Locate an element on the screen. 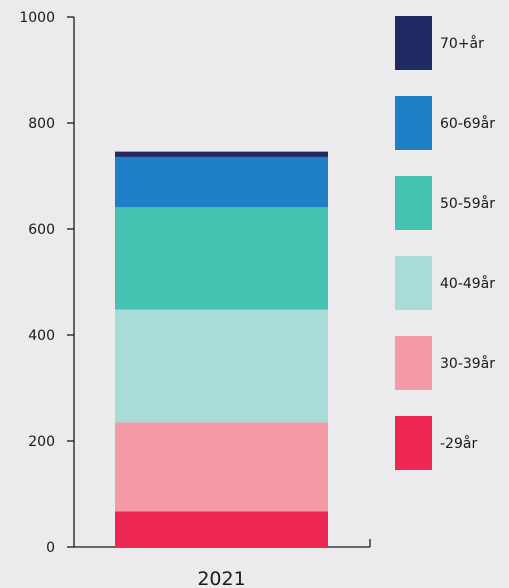  bar-segment--29år is located at coordinates (221, 529).